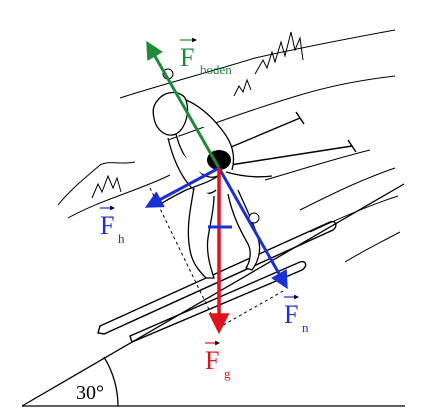 This screenshot has height=408, width=424. I want to click on label-force-h-symbol: F, so click(107, 225).